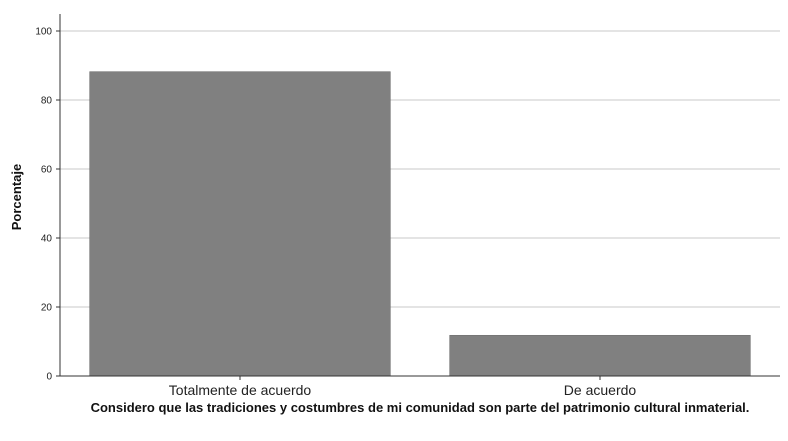 The height and width of the screenshot is (441, 788). What do you see at coordinates (600, 355) in the screenshot?
I see `bar-de-acuerdo` at bounding box center [600, 355].